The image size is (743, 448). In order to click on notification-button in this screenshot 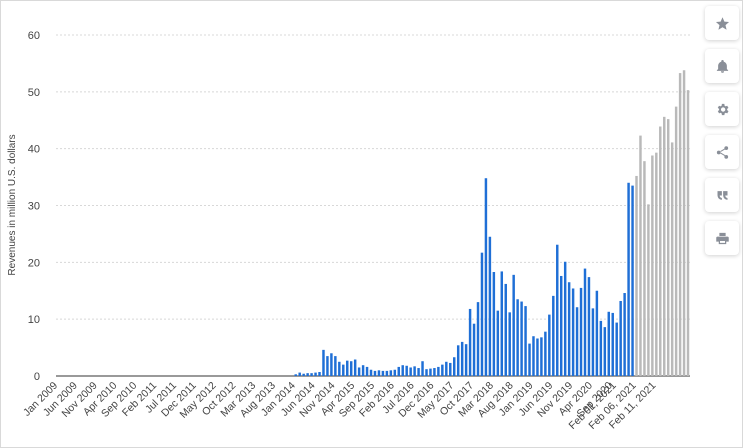, I will do `click(722, 66)`.